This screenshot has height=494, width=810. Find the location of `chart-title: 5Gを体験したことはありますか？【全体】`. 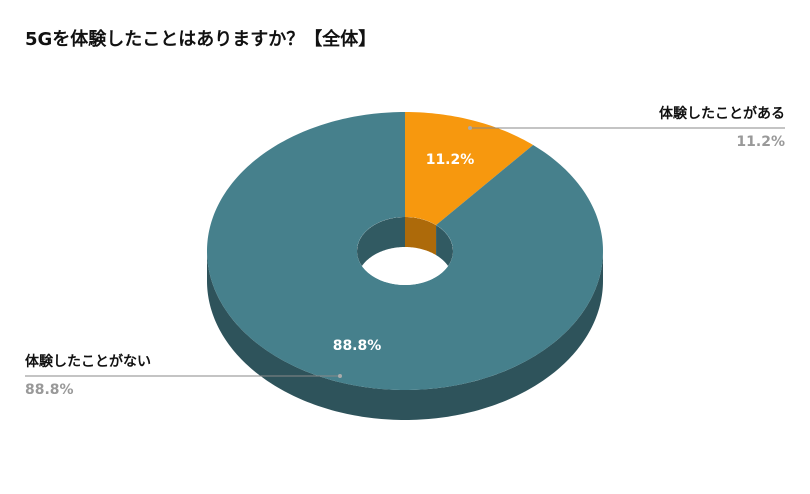

chart-title: 5Gを体験したことはありますか？【全体】 is located at coordinates (200, 39).